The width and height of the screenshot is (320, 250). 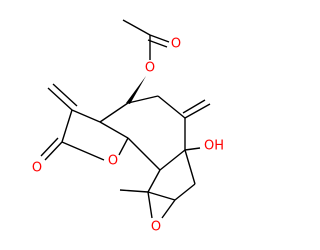 What do you see at coordinates (214, 146) in the screenshot?
I see `atom-label: OH` at bounding box center [214, 146].